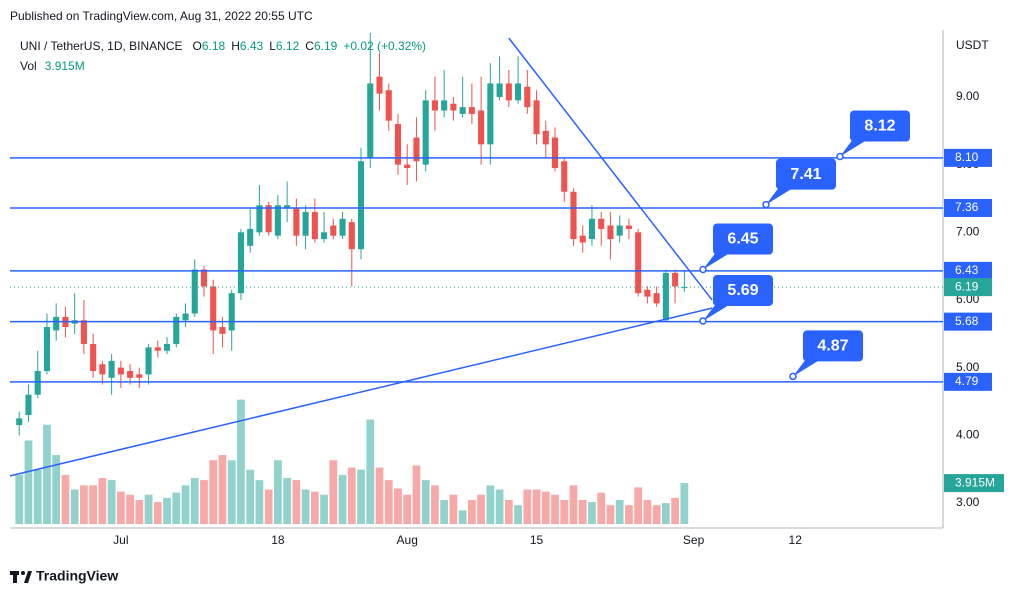 This screenshot has height=596, width=1024. Describe the element at coordinates (974, 483) in the screenshot. I see `volume-axis-box` at that location.